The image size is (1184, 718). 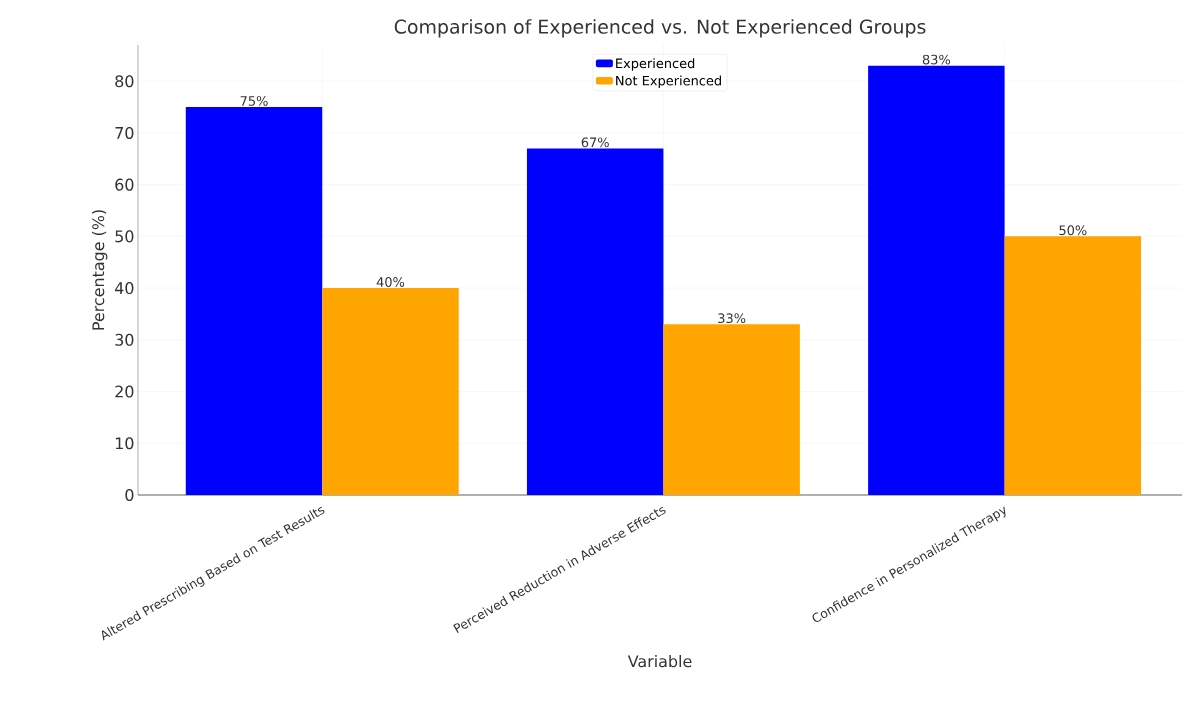 I want to click on legend-label: Experienced, so click(x=655, y=64).